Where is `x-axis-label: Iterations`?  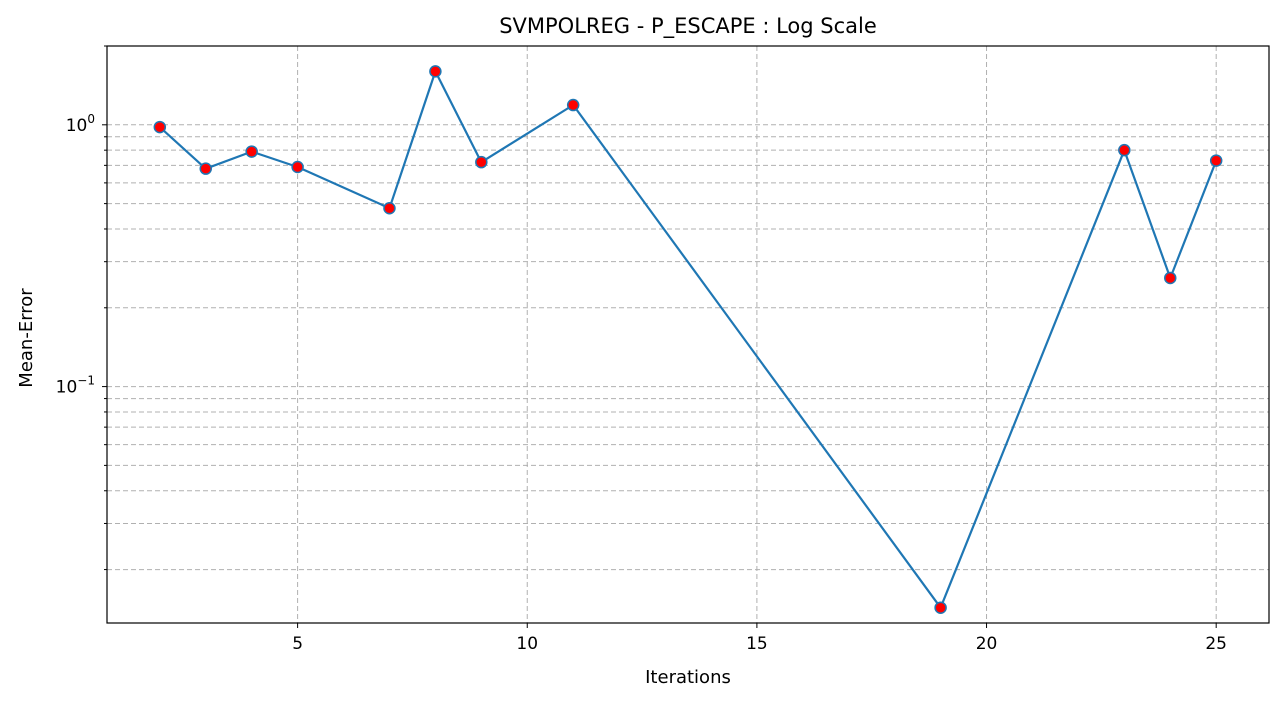
x-axis-label: Iterations is located at coordinates (688, 677).